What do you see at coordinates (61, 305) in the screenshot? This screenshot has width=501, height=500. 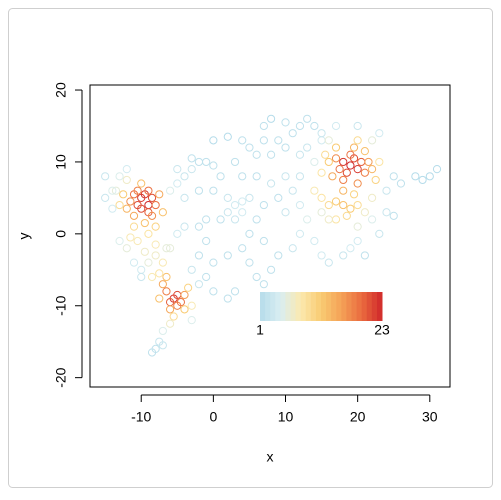 I see `y-tick-label: -10` at bounding box center [61, 305].